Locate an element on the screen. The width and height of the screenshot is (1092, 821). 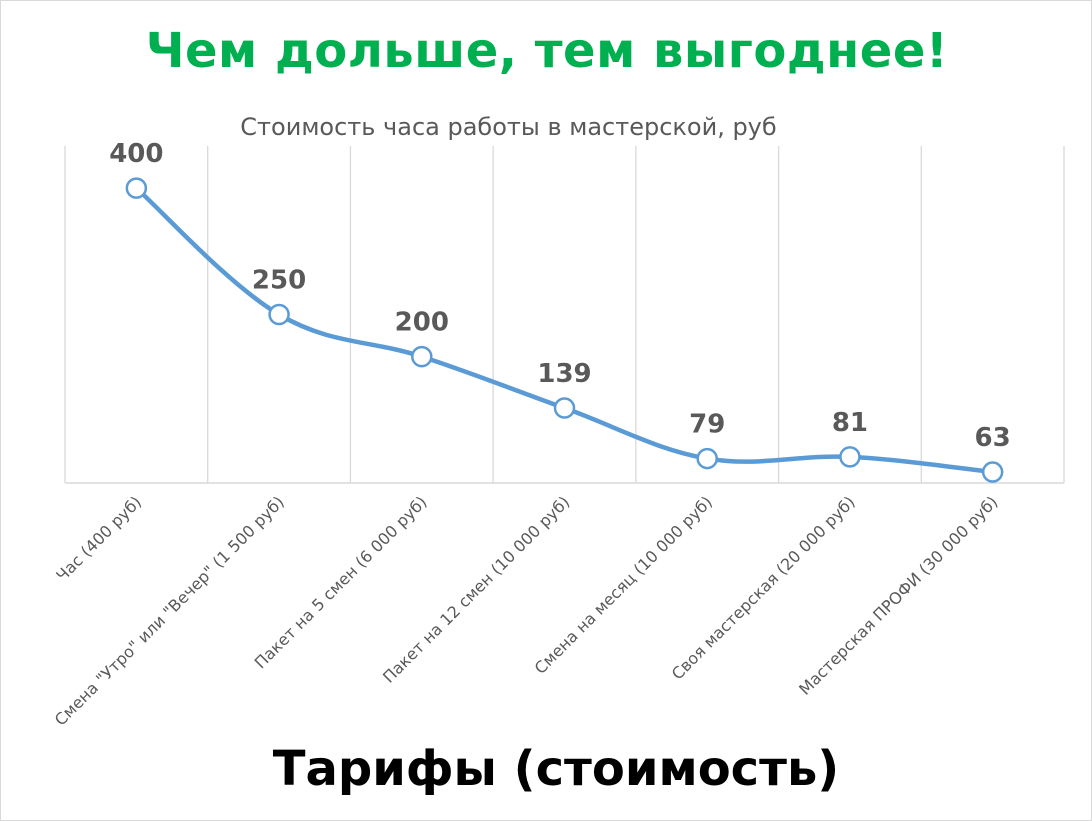
x-tick-label: Пакет на 5 смен (6 000 руб) is located at coordinates (341, 582).